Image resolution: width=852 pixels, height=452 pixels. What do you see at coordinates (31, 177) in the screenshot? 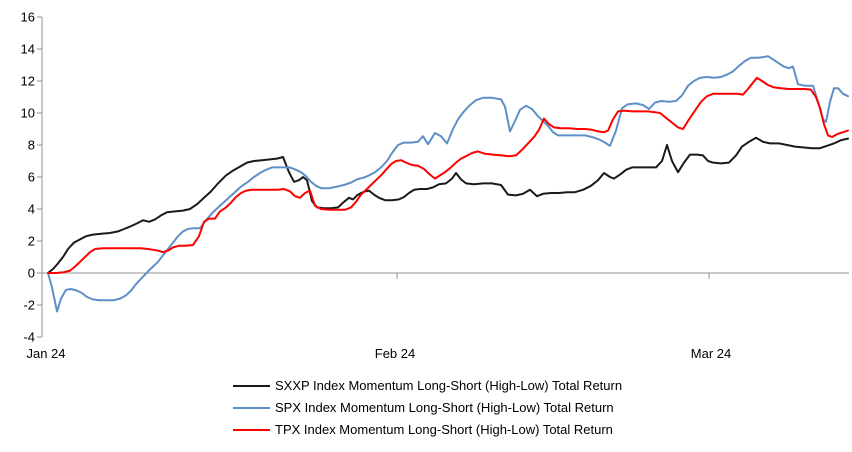
I see `y-tick-label: 6` at bounding box center [31, 177].